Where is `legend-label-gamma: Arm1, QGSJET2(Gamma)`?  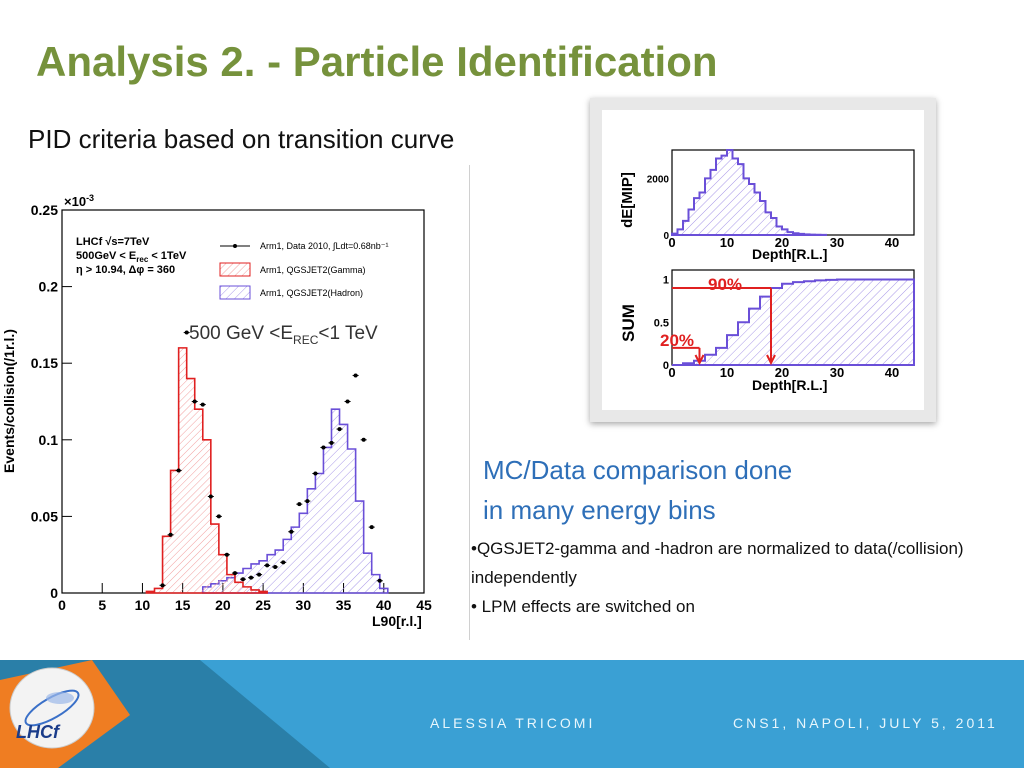
legend-label-gamma: Arm1, QGSJET2(Gamma) is located at coordinates (313, 270).